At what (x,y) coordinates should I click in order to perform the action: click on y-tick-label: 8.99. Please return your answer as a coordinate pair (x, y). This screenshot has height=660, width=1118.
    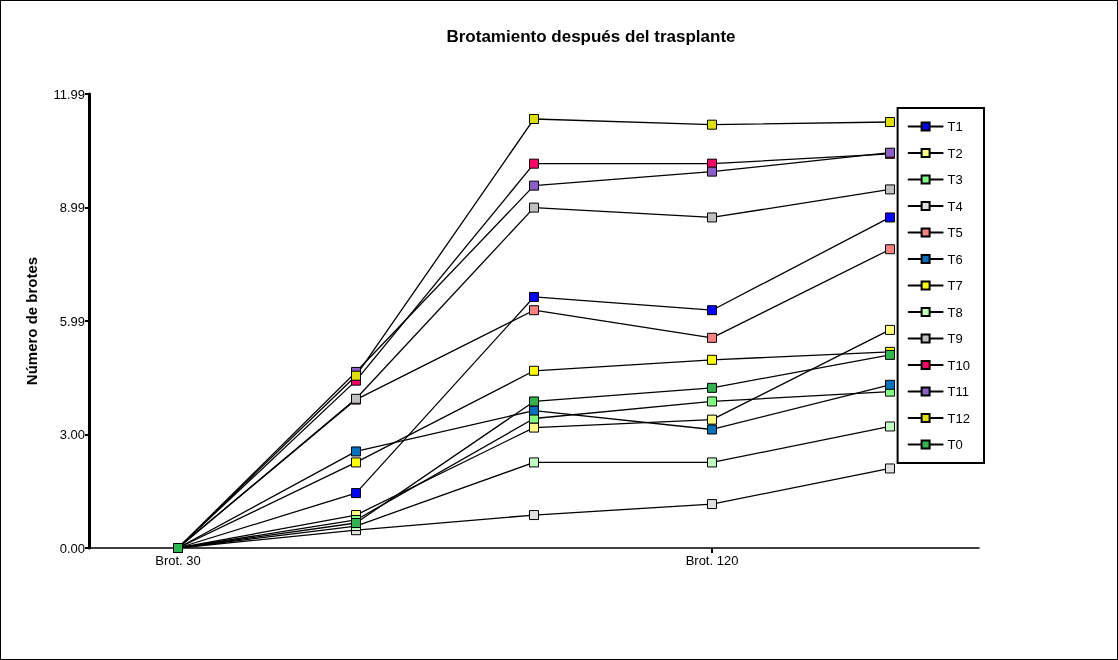
    Looking at the image, I should click on (72, 208).